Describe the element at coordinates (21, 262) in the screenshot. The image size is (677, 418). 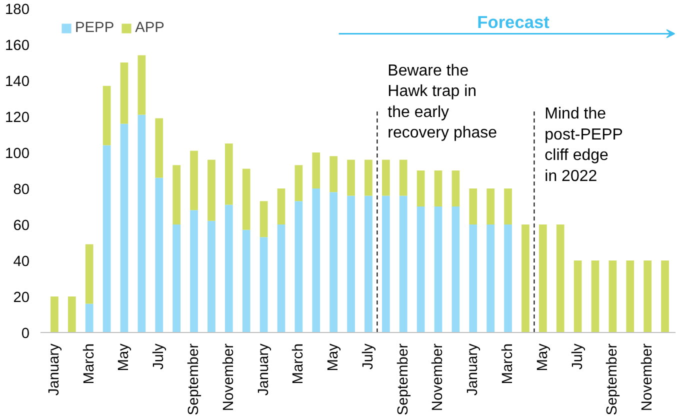
I see `y-tick-label: 40` at that location.